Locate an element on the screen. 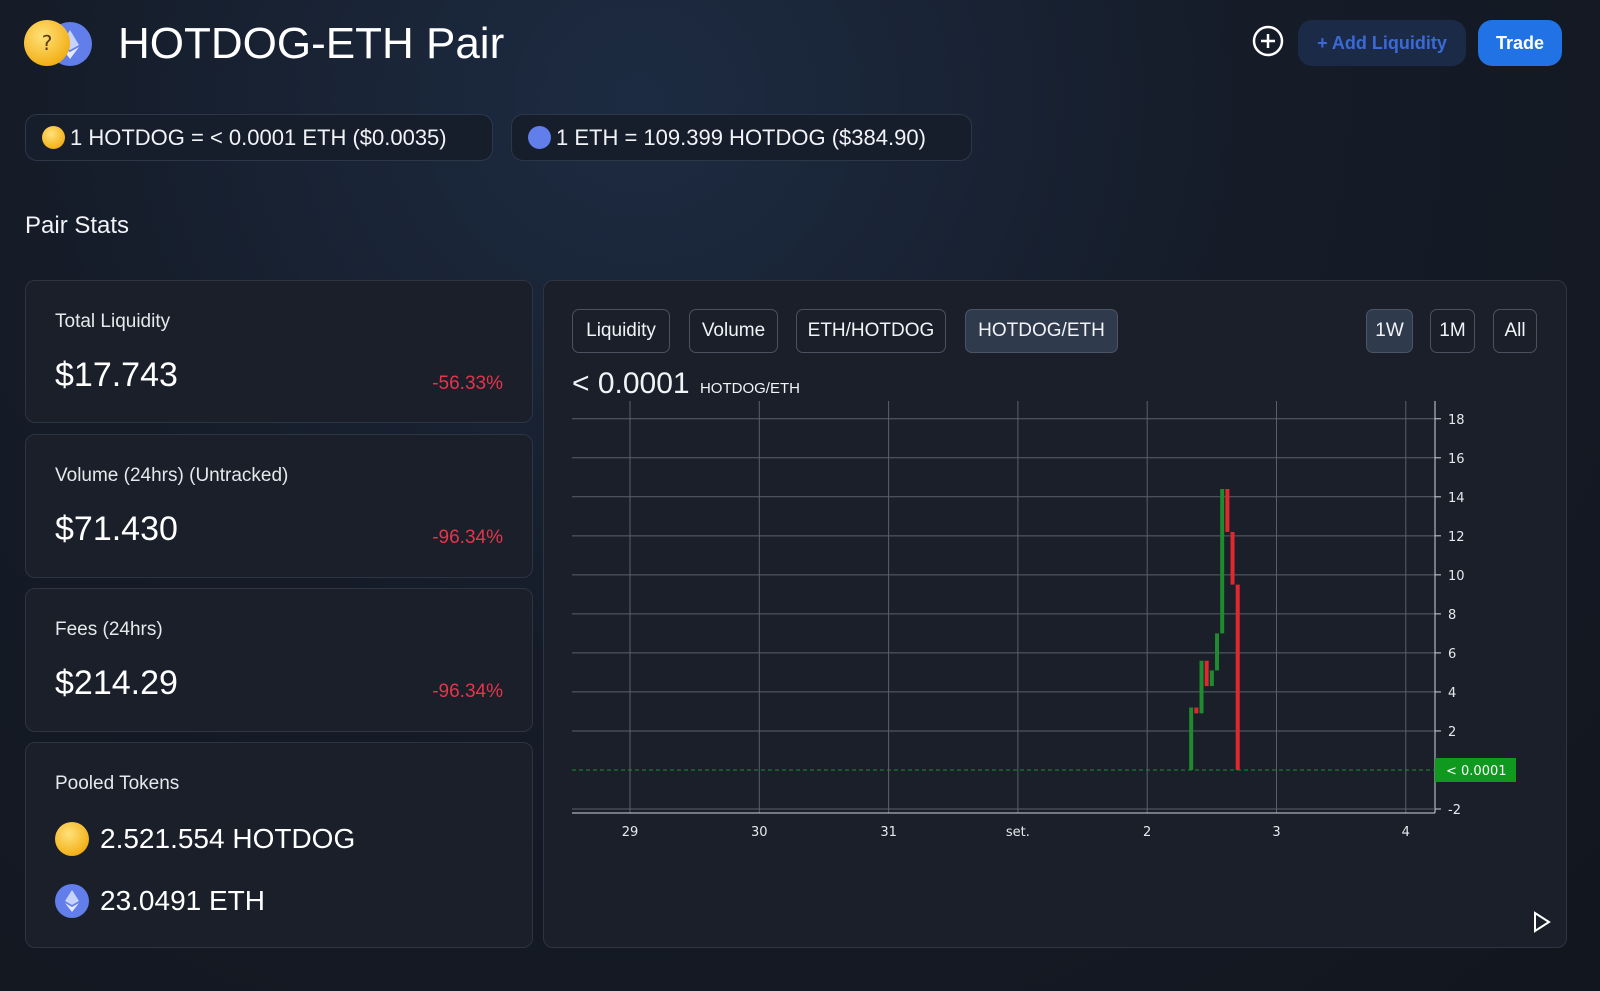 The image size is (1600, 991). page-header: ? HOTDOG-ETH Pair + Add Liquidity Trade is located at coordinates (800, 46).